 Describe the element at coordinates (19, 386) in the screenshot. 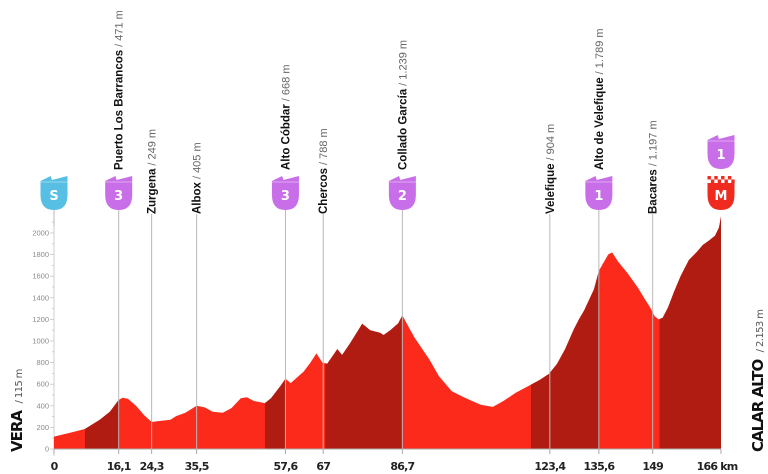

I see `start-town-altitude: / 115 m` at that location.